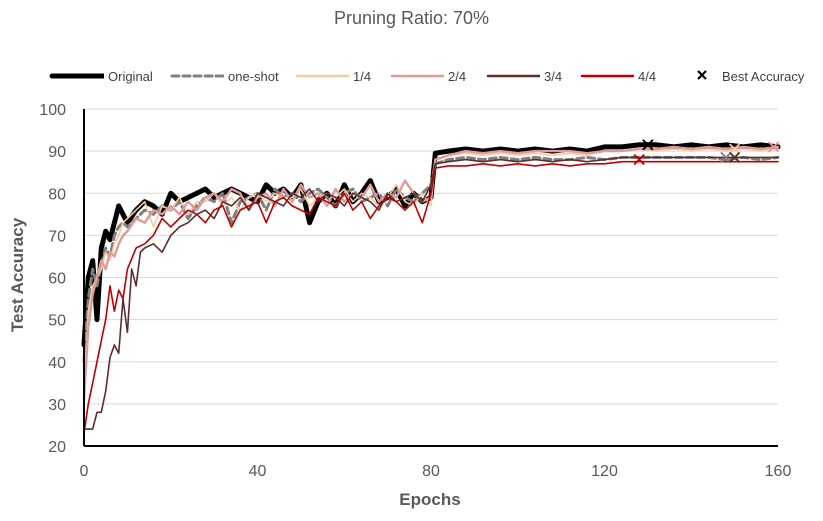  What do you see at coordinates (253, 76) in the screenshot?
I see `legend-label: one-shot` at bounding box center [253, 76].